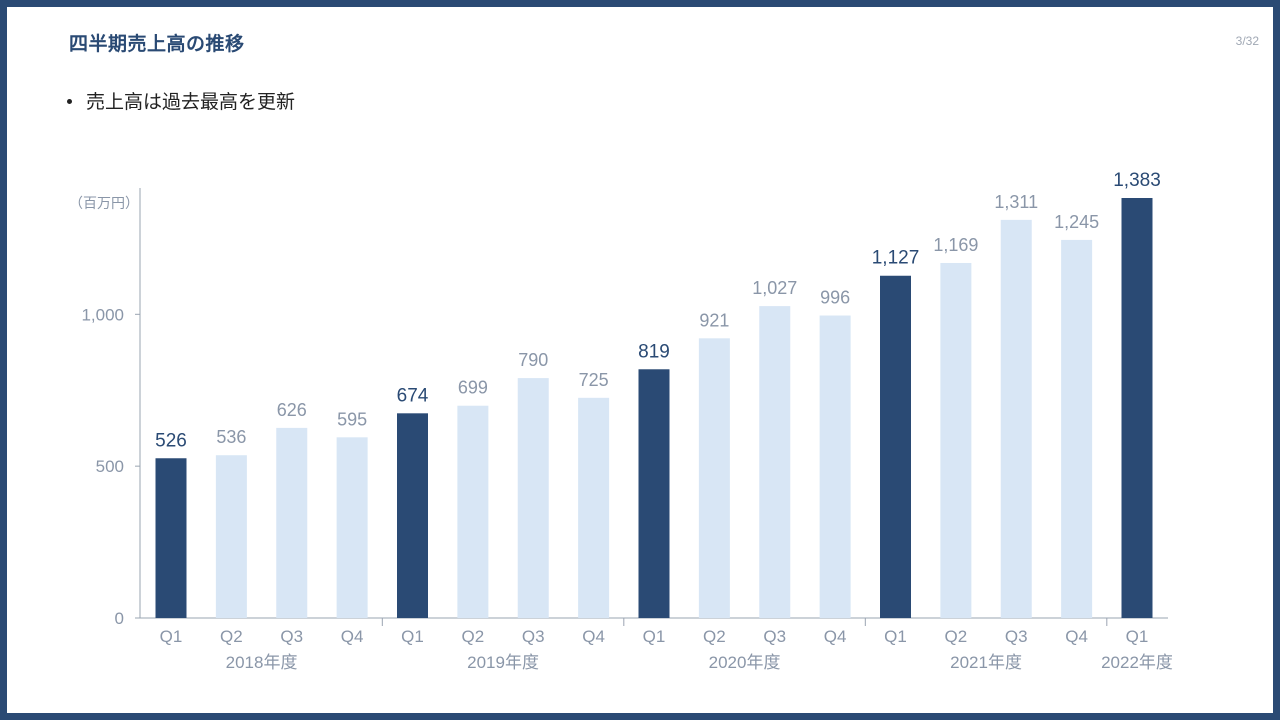 This screenshot has height=720, width=1280. Describe the element at coordinates (413, 395) in the screenshot. I see `bar-value-label: 674` at that location.